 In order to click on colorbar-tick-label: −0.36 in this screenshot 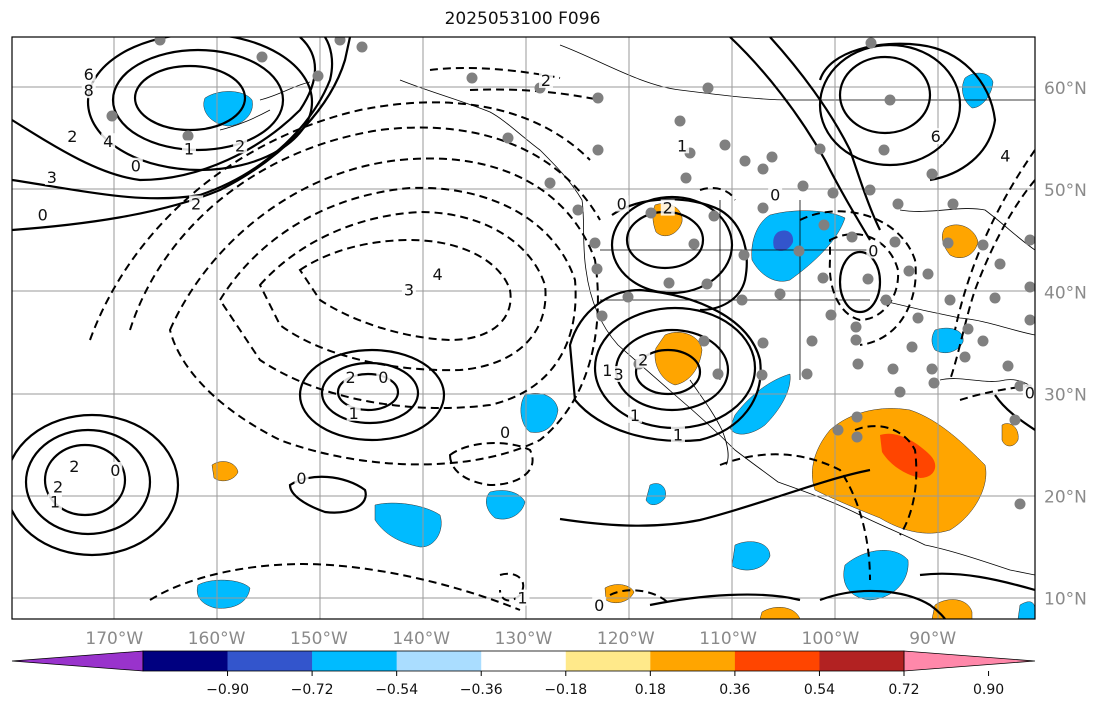, I will do `click(481, 690)`.